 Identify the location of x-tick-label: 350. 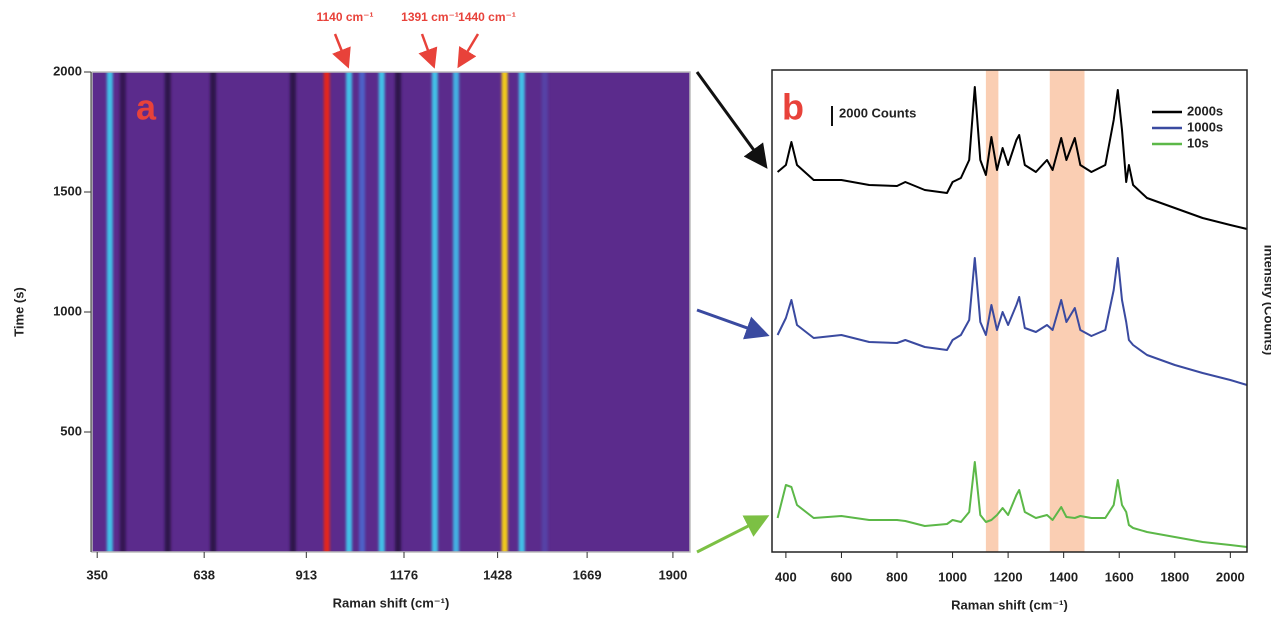
(97, 574).